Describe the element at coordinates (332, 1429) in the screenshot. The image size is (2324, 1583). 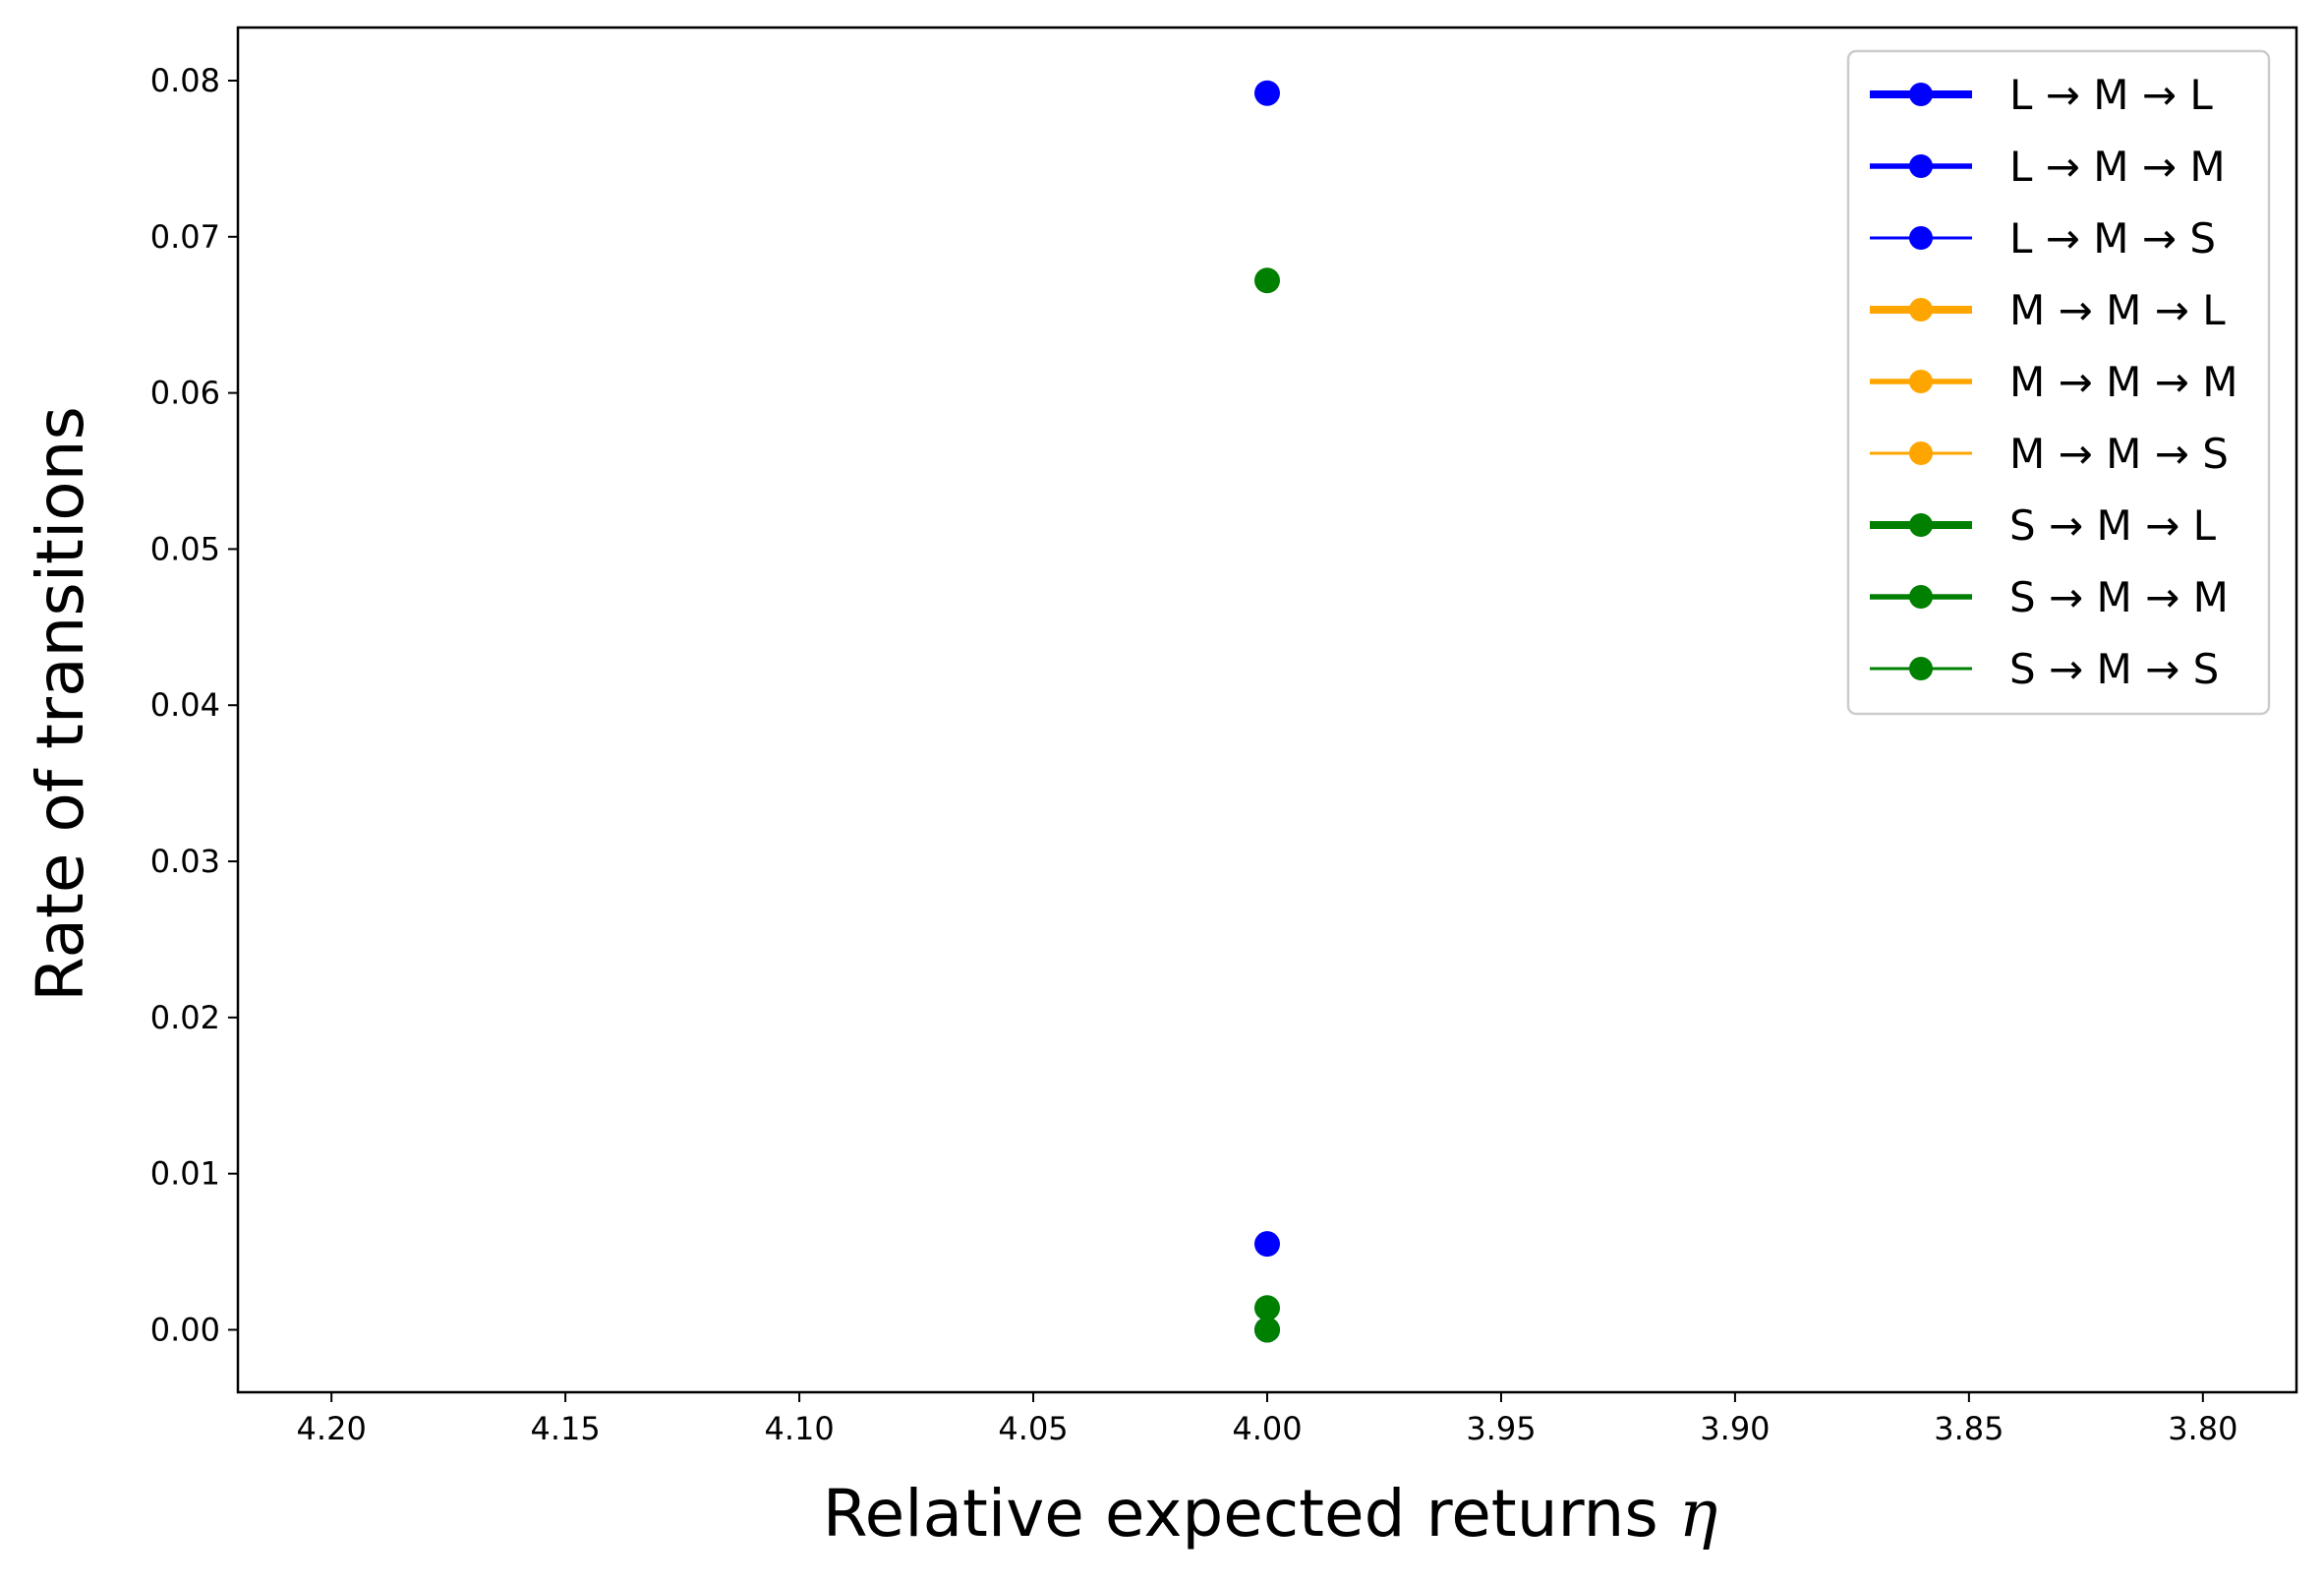
I see `x-tick-label: 4.20` at that location.